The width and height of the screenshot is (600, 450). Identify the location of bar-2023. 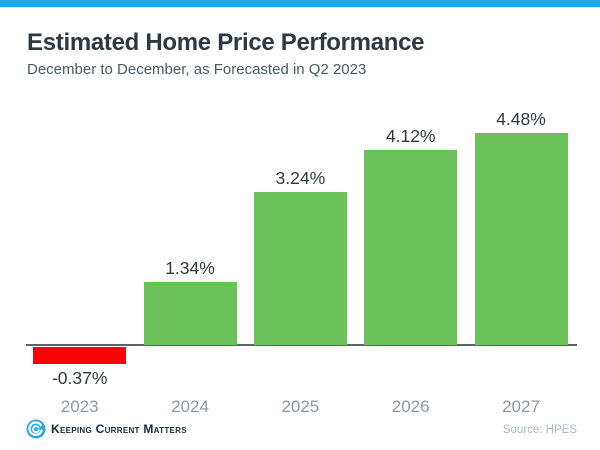
(80, 355).